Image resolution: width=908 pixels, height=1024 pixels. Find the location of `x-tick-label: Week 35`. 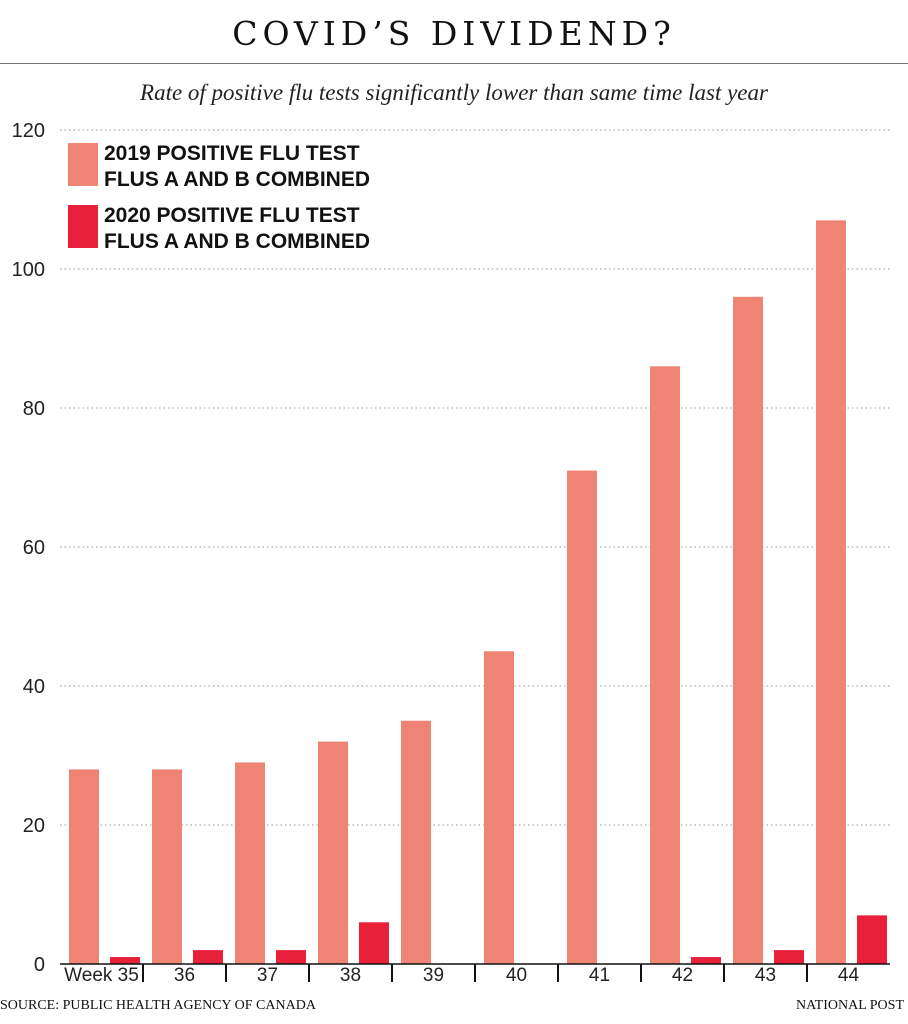

x-tick-label: Week 35 is located at coordinates (101, 975).